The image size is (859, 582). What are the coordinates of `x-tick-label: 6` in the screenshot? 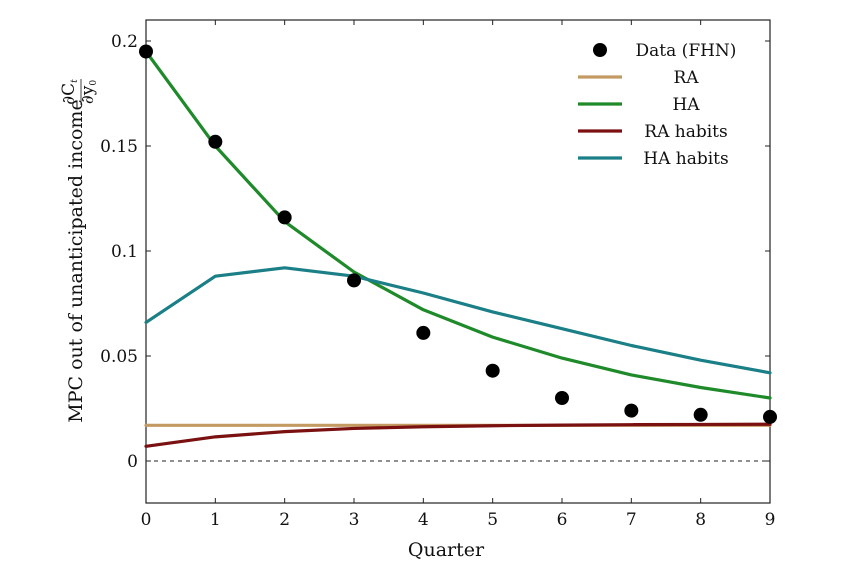 It's located at (562, 520).